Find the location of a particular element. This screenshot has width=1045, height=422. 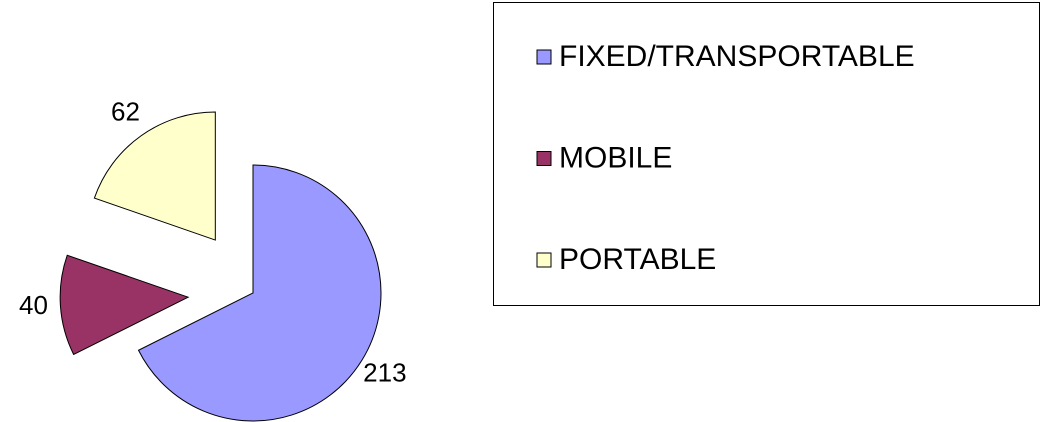

legend-label: PORTABLE is located at coordinates (637, 259).